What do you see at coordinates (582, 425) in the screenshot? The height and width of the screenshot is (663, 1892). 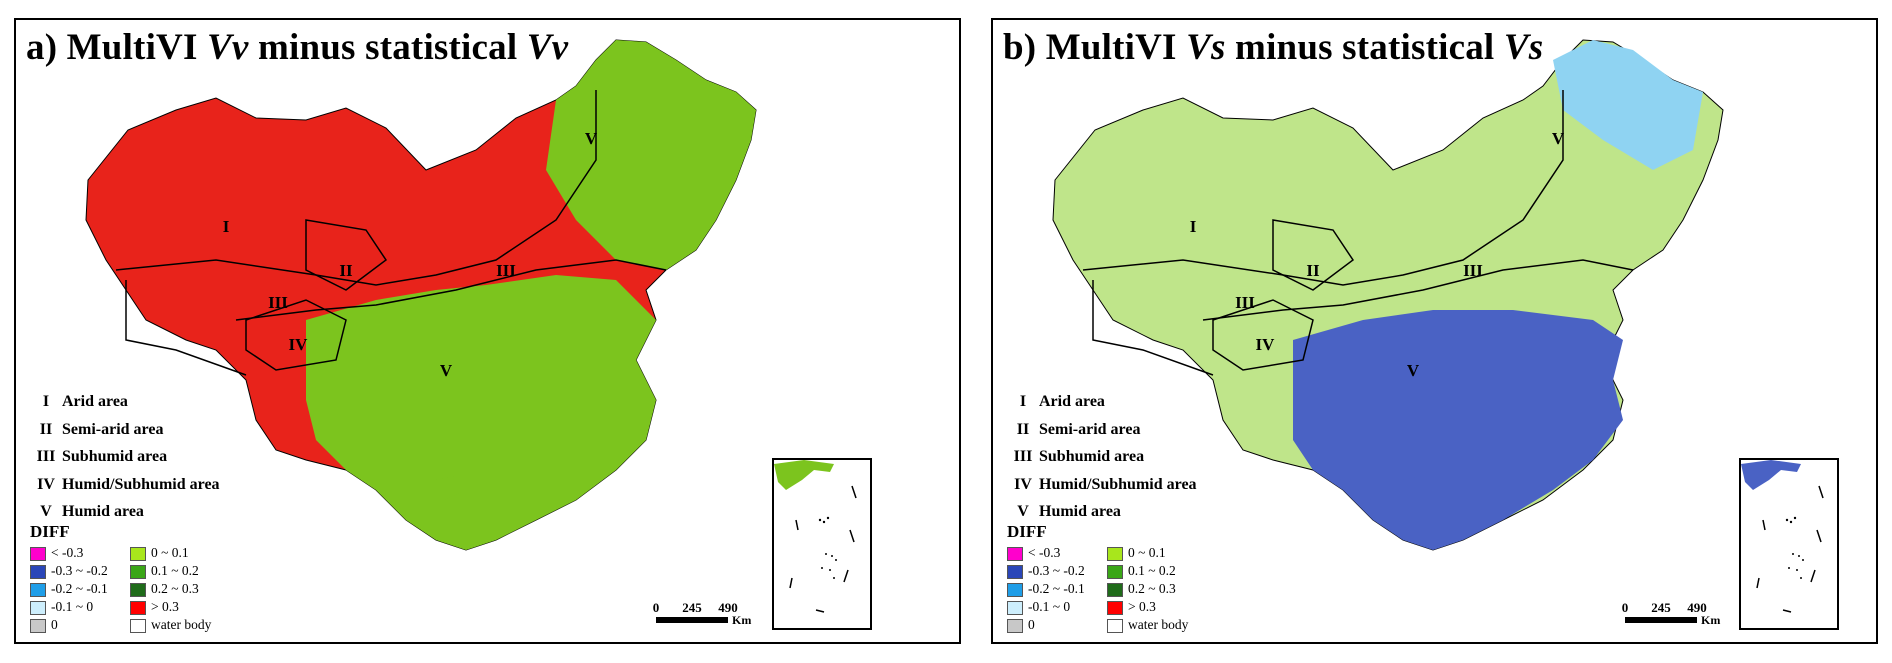 I see `taiwan-island` at bounding box center [582, 425].